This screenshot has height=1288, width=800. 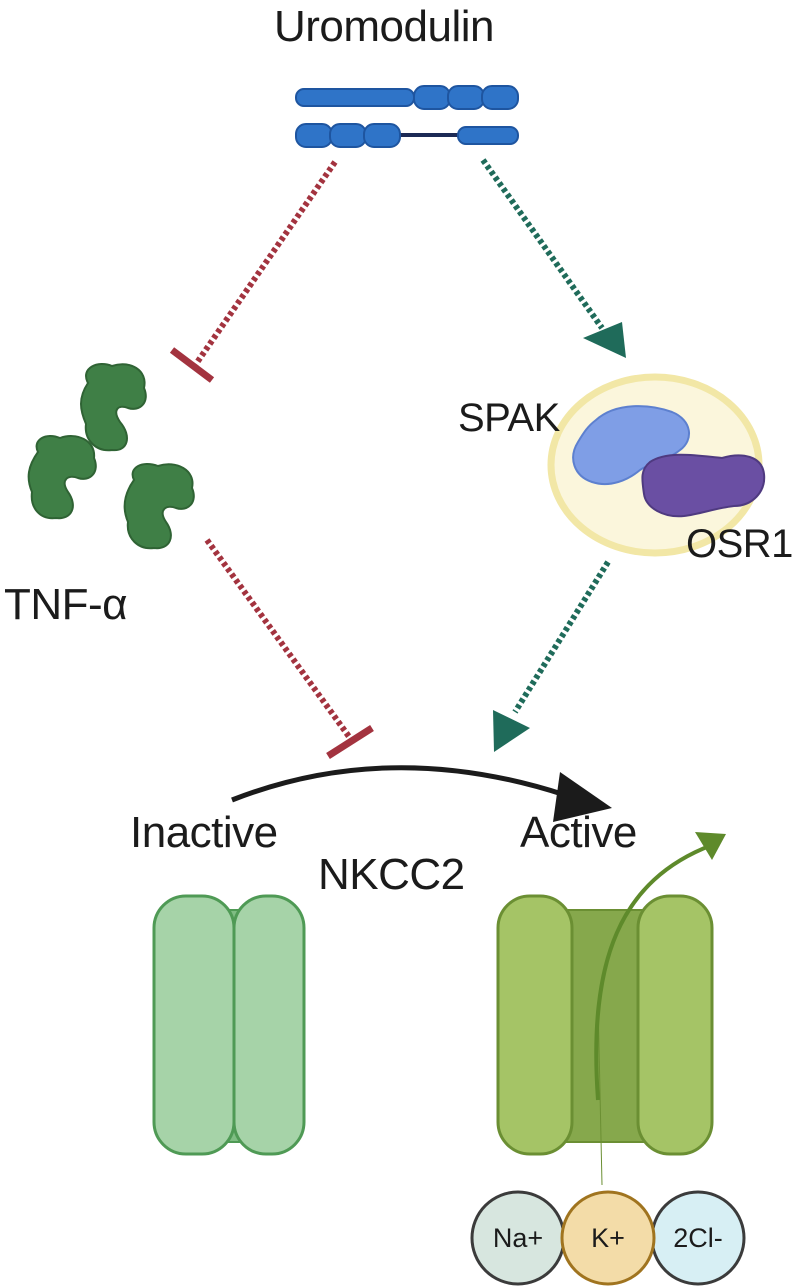 I want to click on osr1-protein, so click(x=703, y=485).